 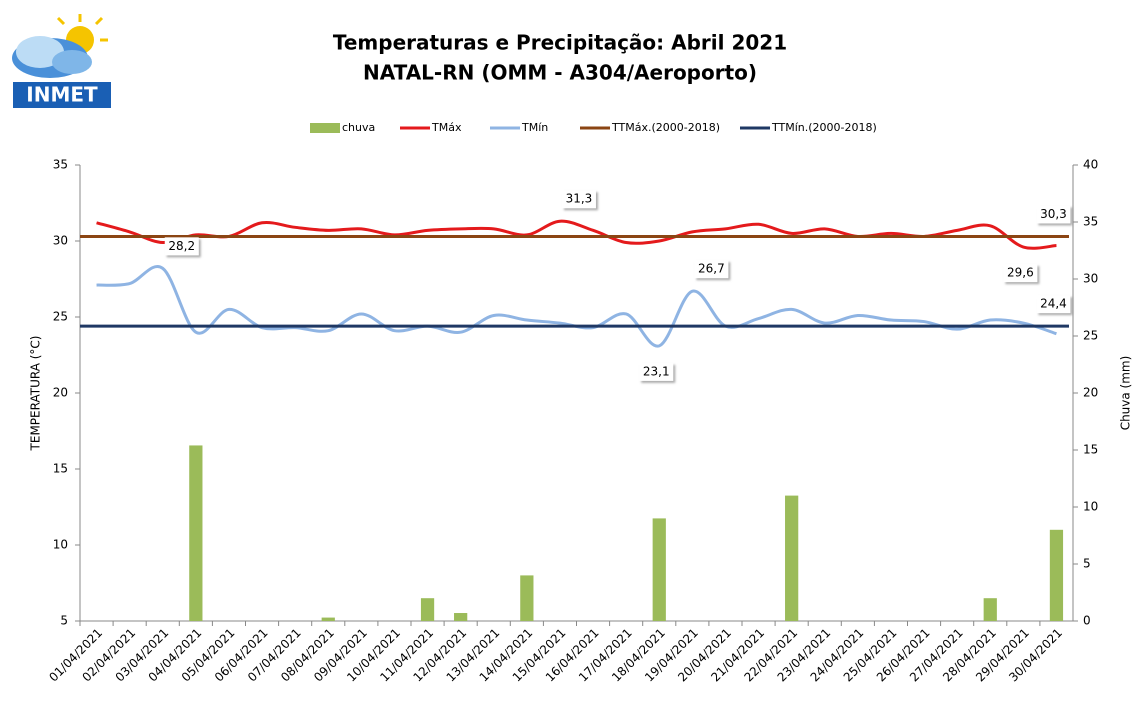 I want to click on data-label: 28,2, so click(x=181, y=246).